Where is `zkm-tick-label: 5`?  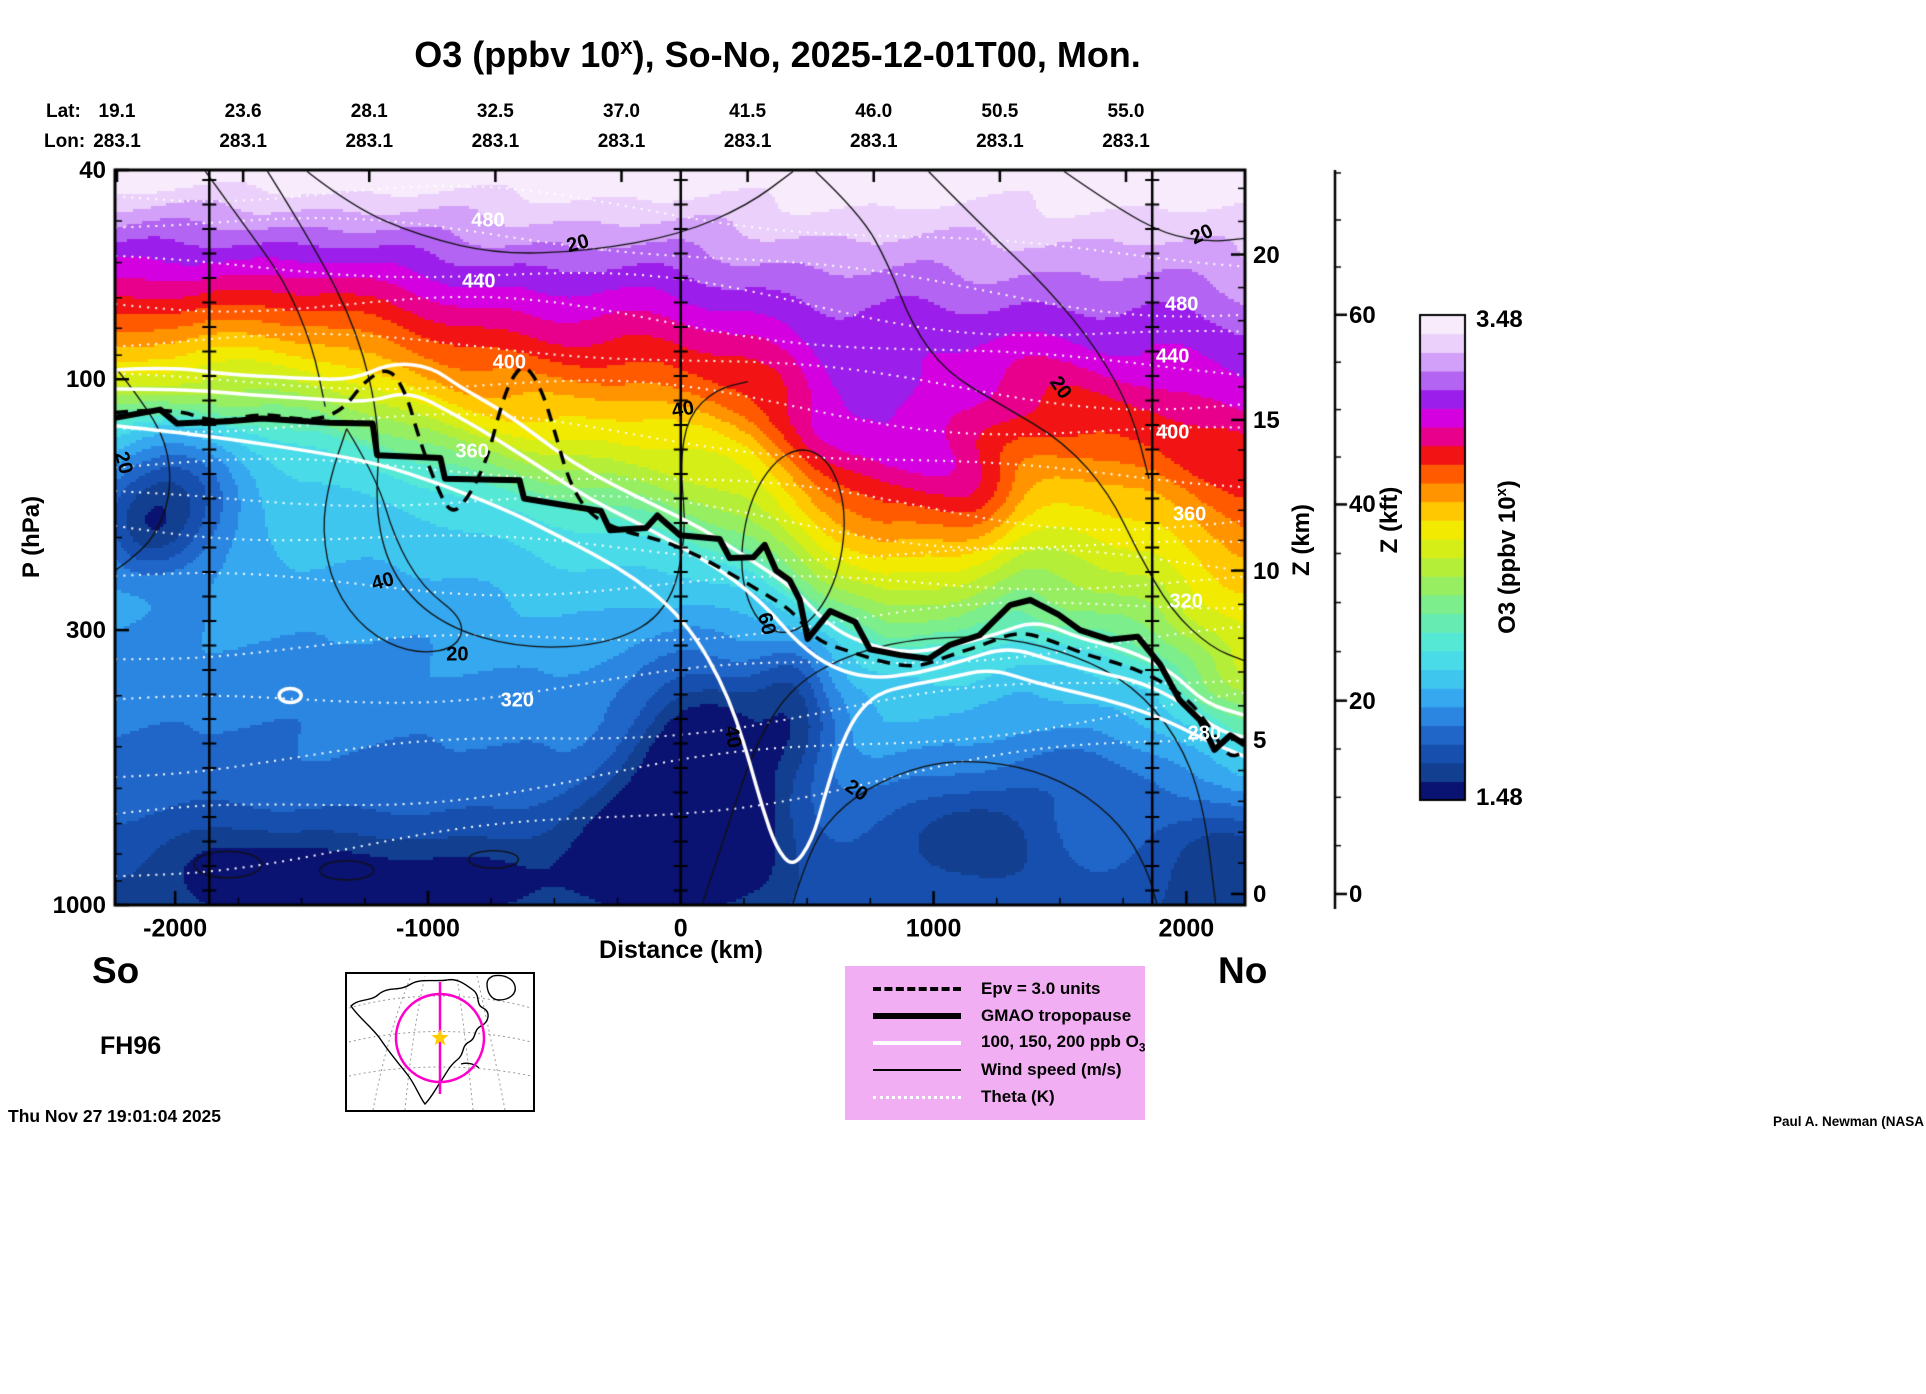 zkm-tick-label: 5 is located at coordinates (1260, 740).